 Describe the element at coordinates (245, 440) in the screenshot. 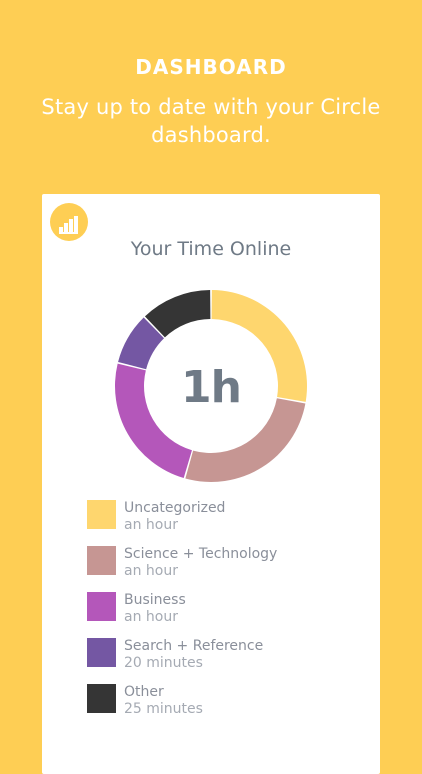

I see `donut-slice-science-technology` at that location.